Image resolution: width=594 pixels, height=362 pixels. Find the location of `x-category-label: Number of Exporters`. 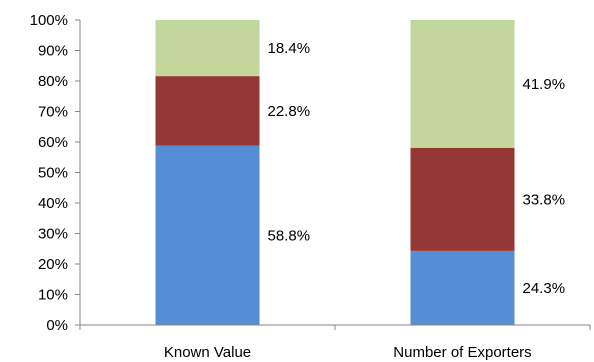

x-category-label: Number of Exporters is located at coordinates (462, 352).